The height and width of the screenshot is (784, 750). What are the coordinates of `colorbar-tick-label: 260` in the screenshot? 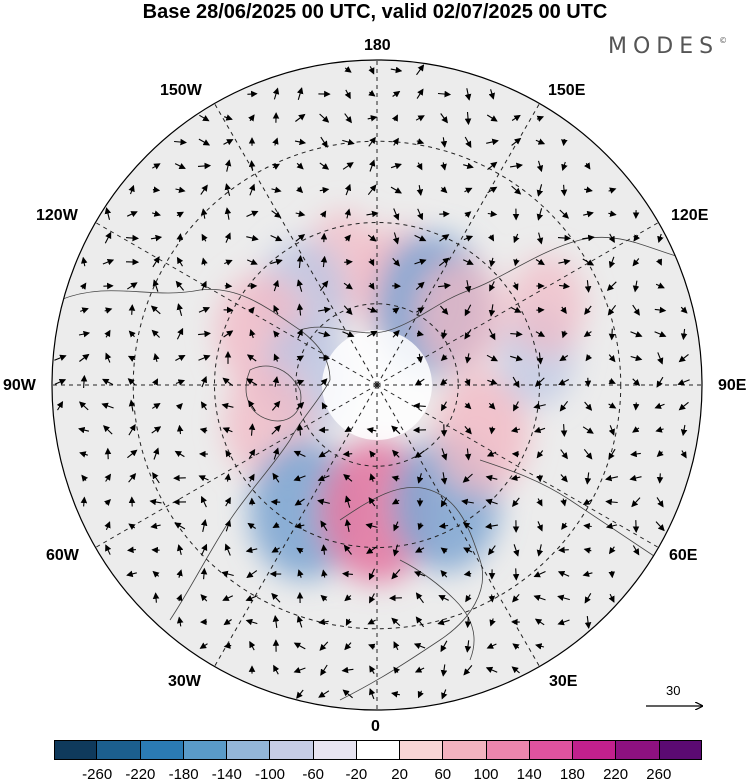 It's located at (658, 774).